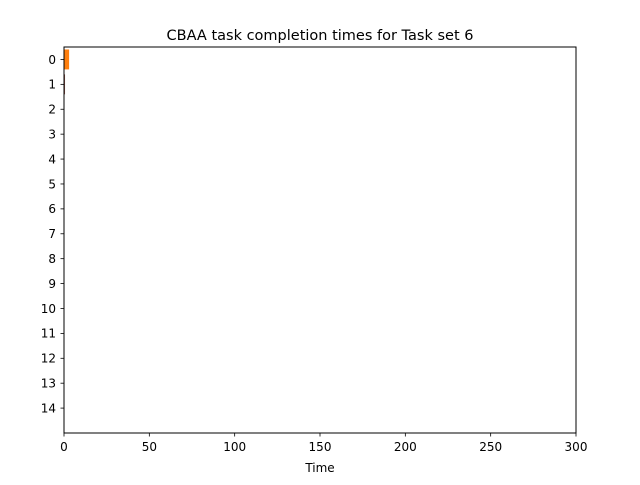 The image size is (640, 485). Describe the element at coordinates (149, 447) in the screenshot. I see `x-tick-label: 50` at that location.